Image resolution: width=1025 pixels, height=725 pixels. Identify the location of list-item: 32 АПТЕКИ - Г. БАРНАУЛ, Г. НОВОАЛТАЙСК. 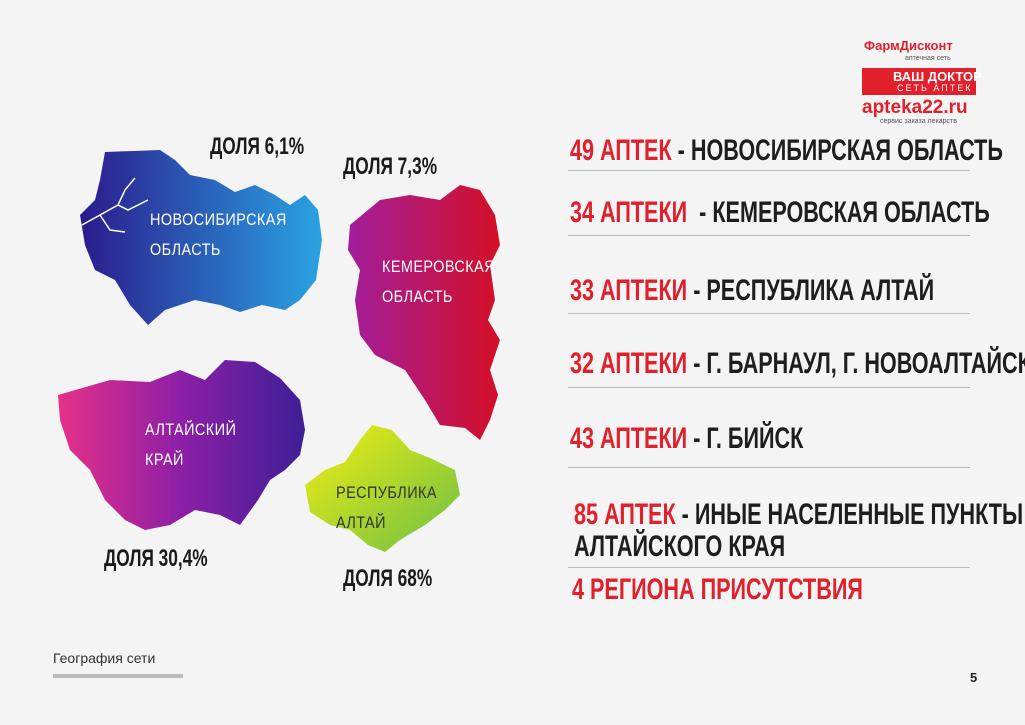
(797, 364).